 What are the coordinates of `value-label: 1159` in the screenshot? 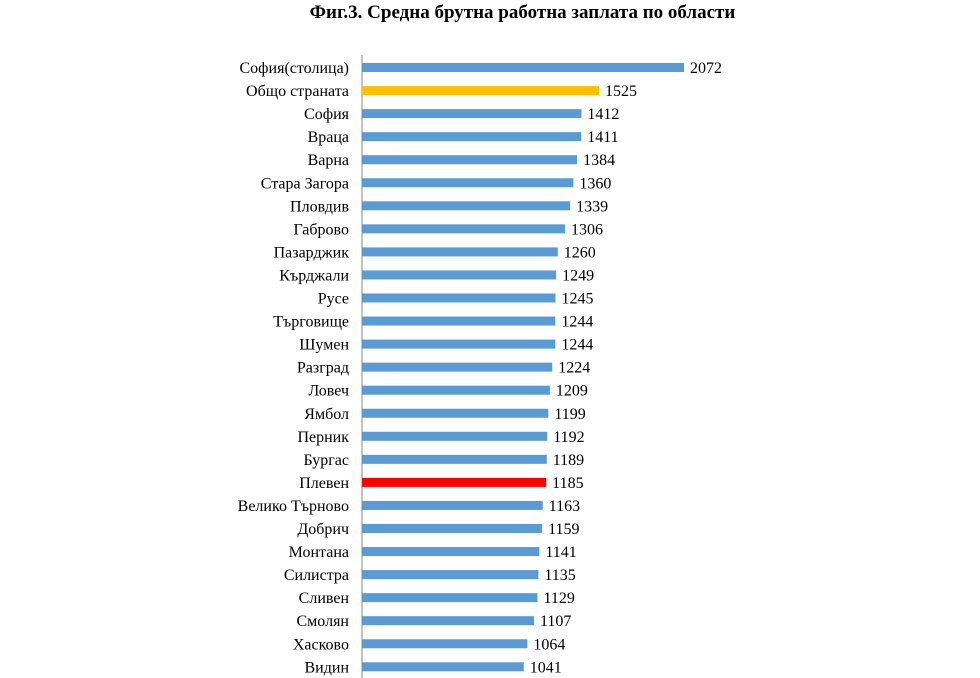 It's located at (563, 529).